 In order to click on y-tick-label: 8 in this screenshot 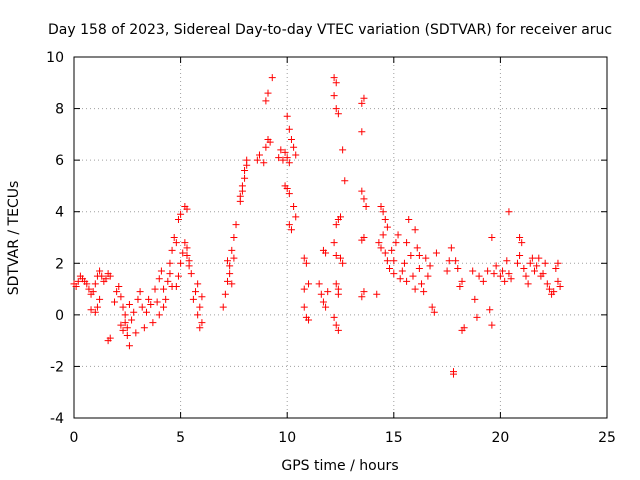, I will do `click(59, 110)`.